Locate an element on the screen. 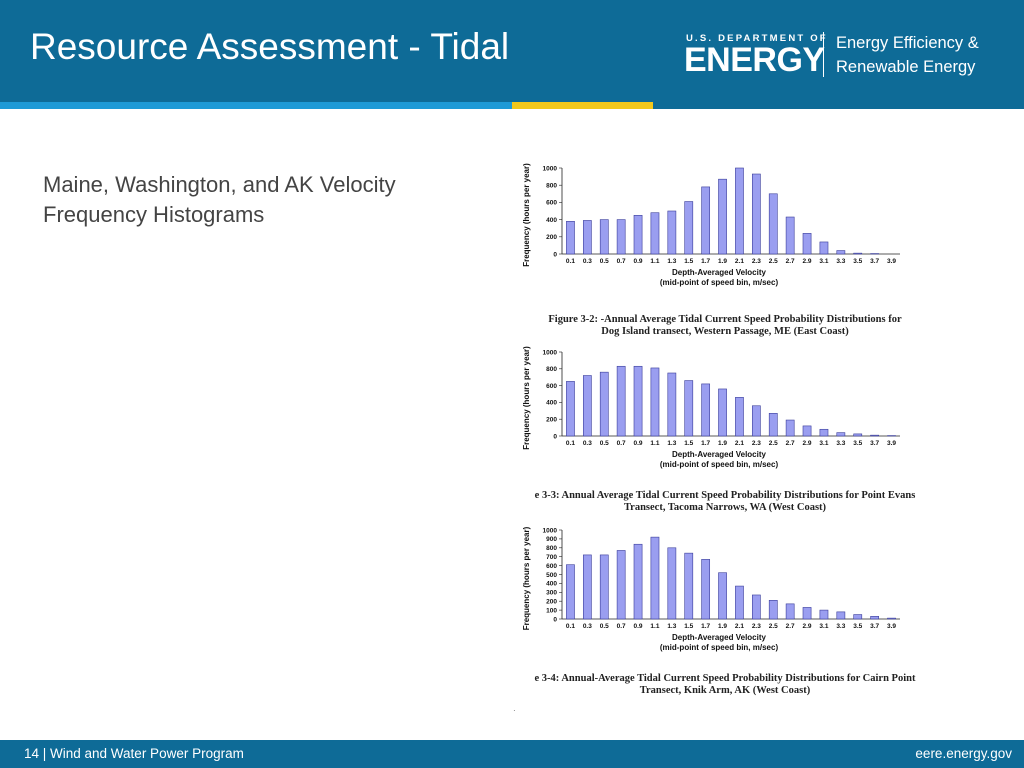 This screenshot has width=1024, height=768. stray-mark: · is located at coordinates (514, 710).